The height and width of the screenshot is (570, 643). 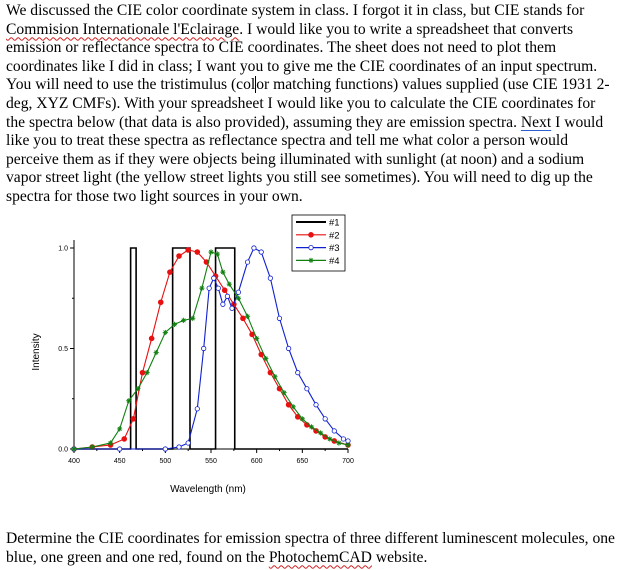 What do you see at coordinates (318, 261) in the screenshot?
I see `legend-entry: #4` at bounding box center [318, 261].